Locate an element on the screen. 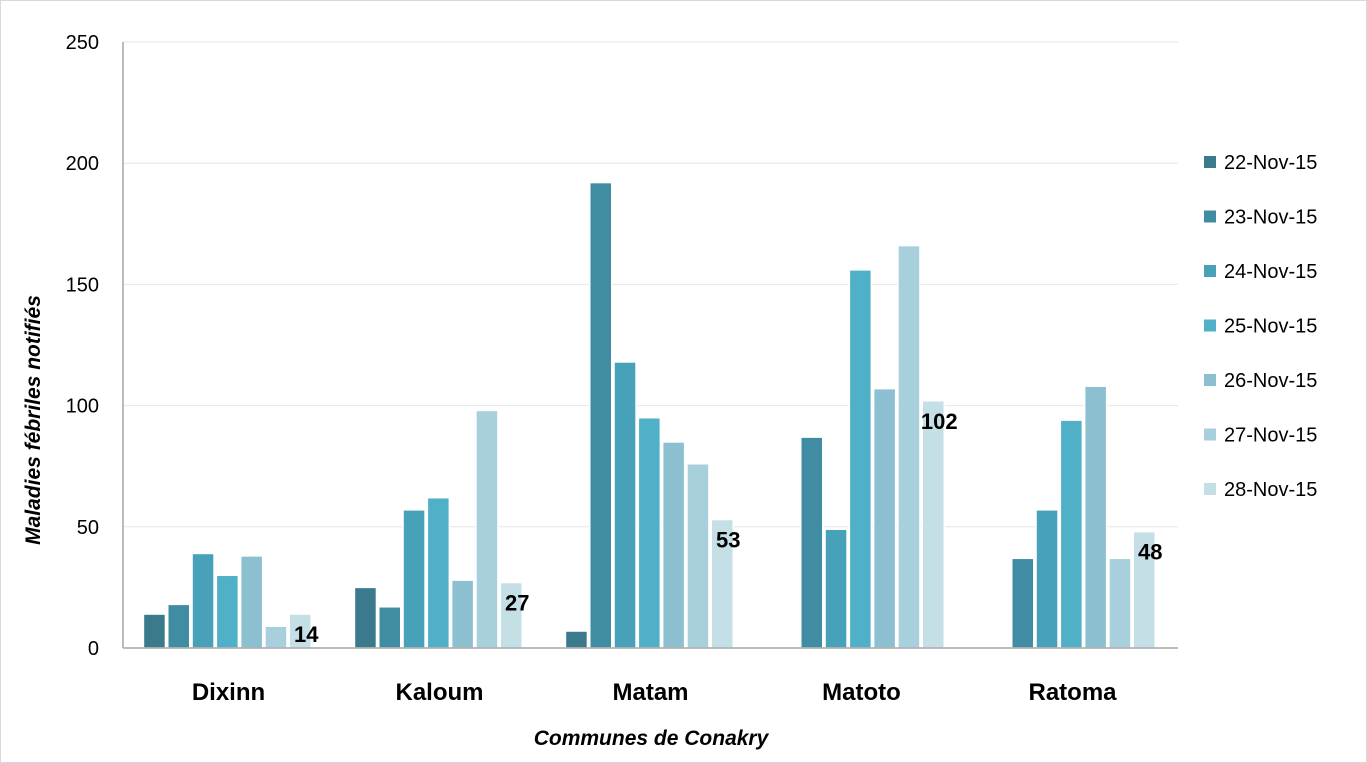 Image resolution: width=1367 pixels, height=763 pixels. x-tick-label: Dixinn is located at coordinates (228, 692).